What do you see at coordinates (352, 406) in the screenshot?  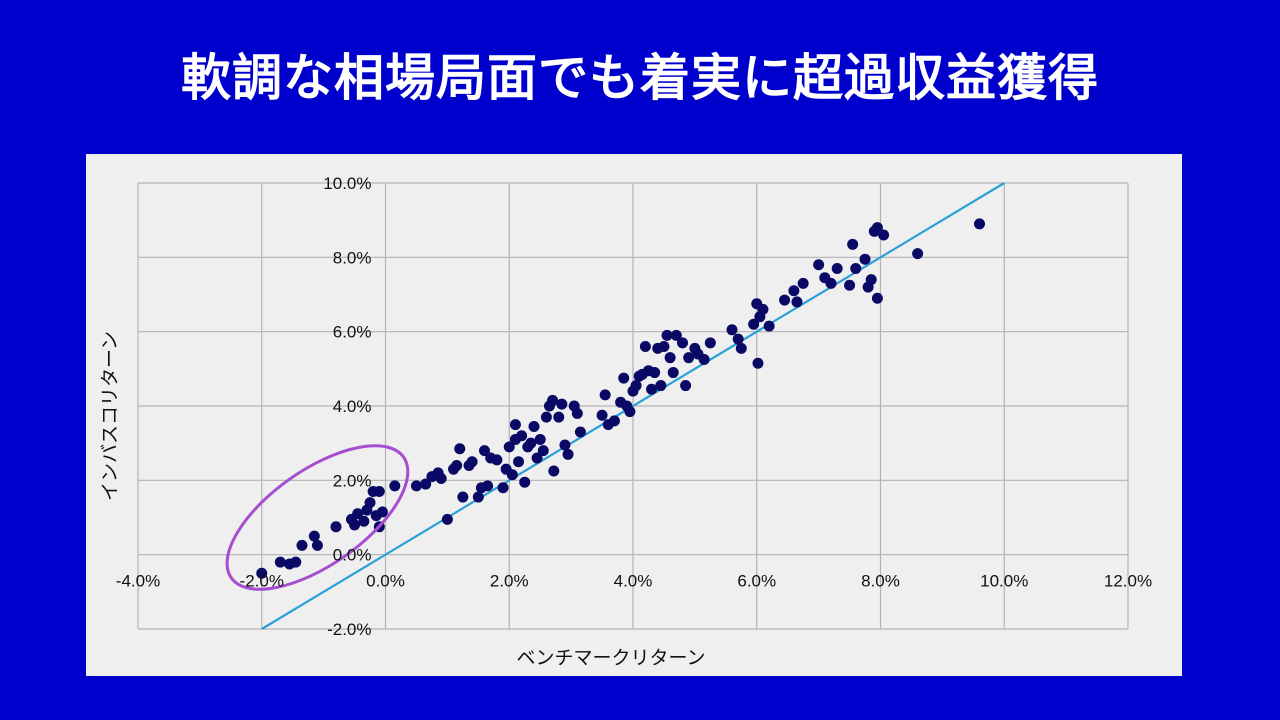 I see `y-tick-label-3: 4.0%` at bounding box center [352, 406].